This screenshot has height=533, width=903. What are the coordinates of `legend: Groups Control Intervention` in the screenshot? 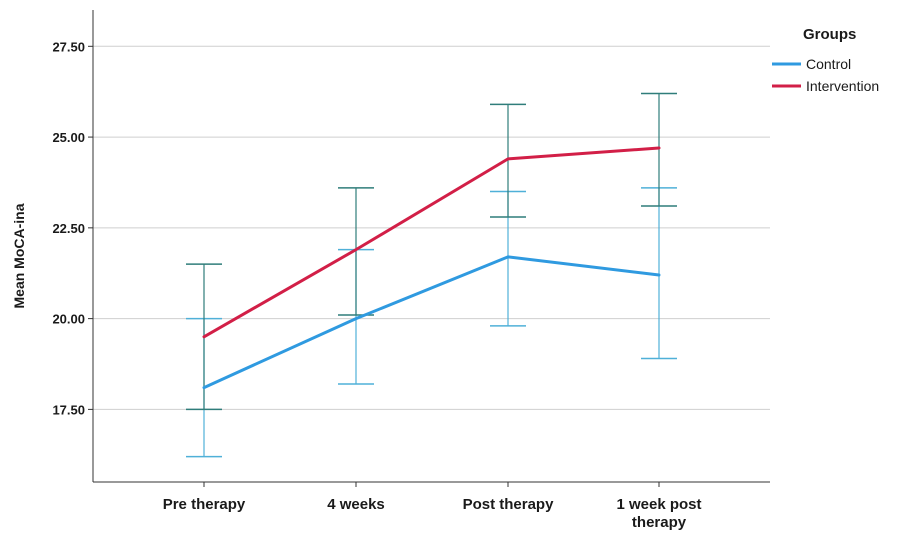 It's located at (825, 60).